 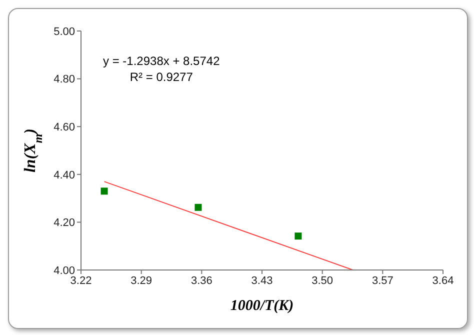 What do you see at coordinates (443, 280) in the screenshot?
I see `x-tick-label: 3.64` at bounding box center [443, 280].